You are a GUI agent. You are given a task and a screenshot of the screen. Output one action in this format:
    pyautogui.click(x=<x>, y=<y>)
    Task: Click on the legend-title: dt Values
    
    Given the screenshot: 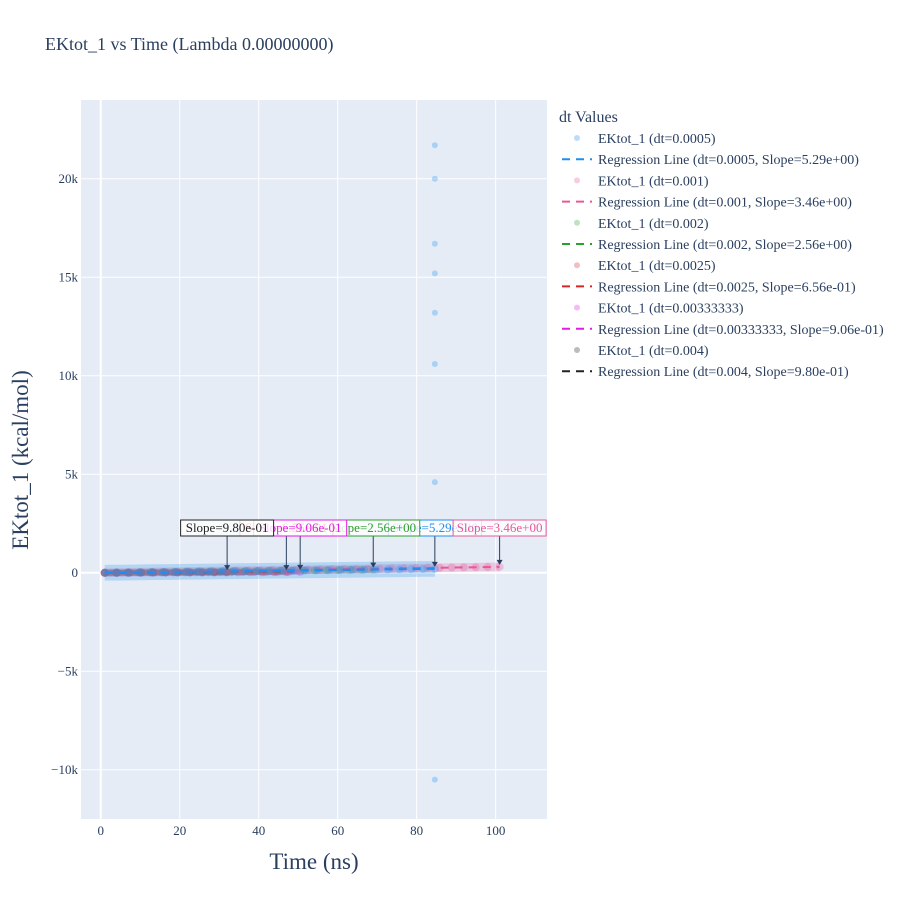 What is the action you would take?
    pyautogui.click(x=588, y=117)
    